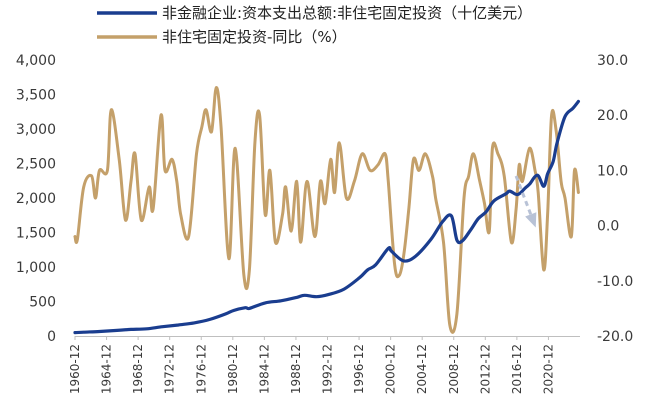 The image size is (648, 418). Describe the element at coordinates (391, 369) in the screenshot. I see `x-tick-label: 2000-12` at that location.